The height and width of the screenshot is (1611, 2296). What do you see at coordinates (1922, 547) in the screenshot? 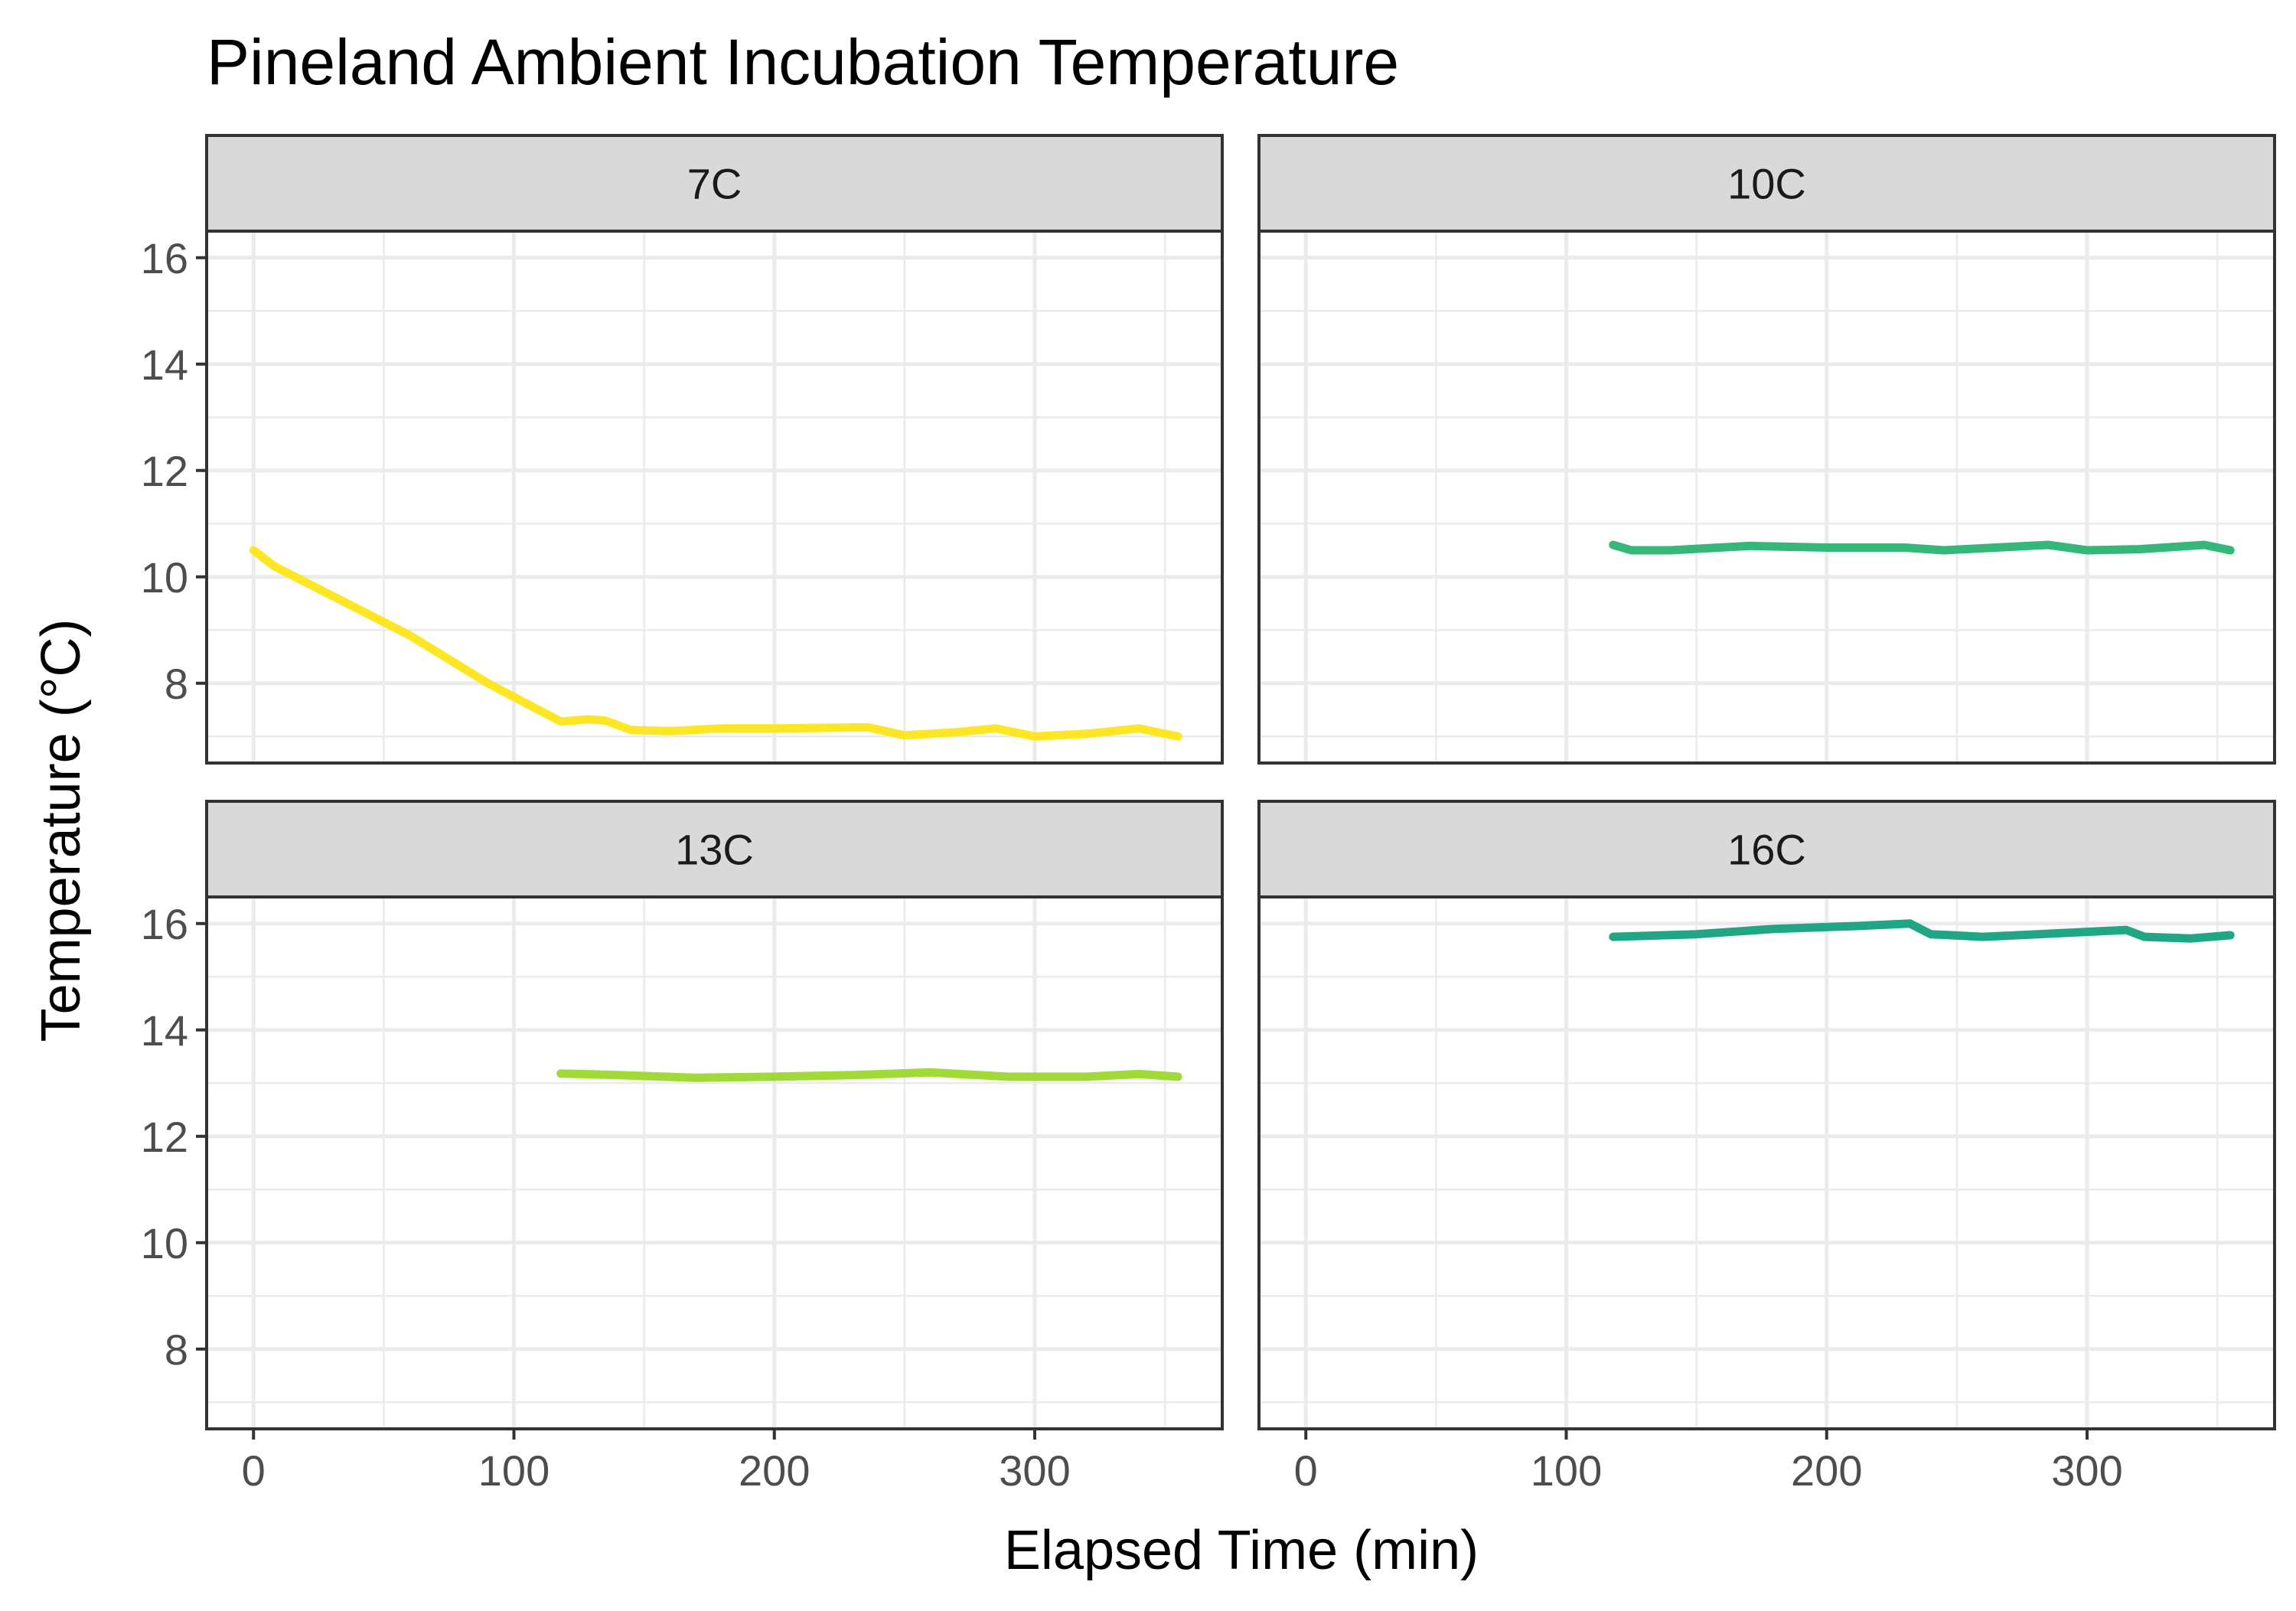
I see `series-line-10C` at bounding box center [1922, 547].